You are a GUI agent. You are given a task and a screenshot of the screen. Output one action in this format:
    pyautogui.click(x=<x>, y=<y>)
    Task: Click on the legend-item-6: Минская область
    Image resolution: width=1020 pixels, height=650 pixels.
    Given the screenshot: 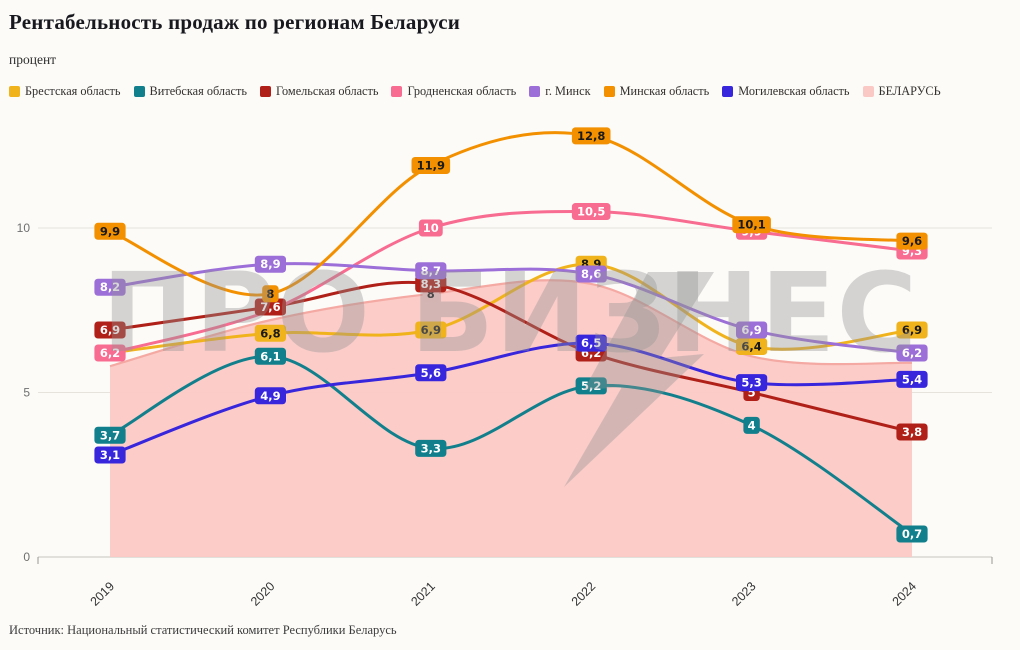 What is the action you would take?
    pyautogui.click(x=656, y=91)
    